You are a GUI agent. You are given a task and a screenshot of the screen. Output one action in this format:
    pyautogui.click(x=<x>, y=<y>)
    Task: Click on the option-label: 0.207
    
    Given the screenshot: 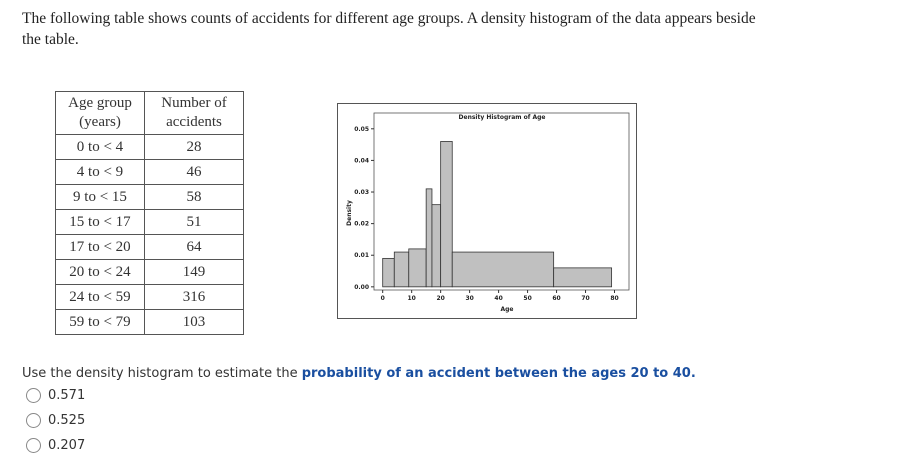 What is the action you would take?
    pyautogui.click(x=67, y=445)
    